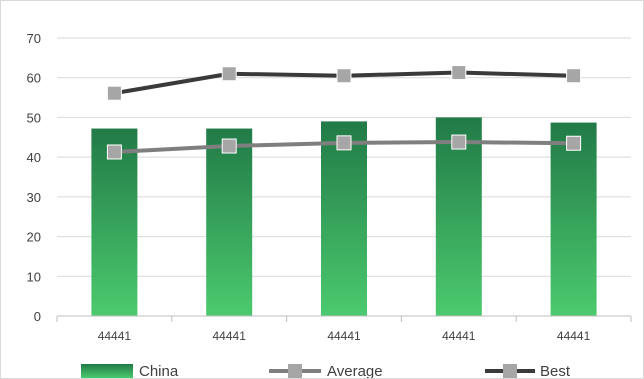  I want to click on y-axis-ticks: 0 10 20 30 40 50 60 70, so click(34, 177).